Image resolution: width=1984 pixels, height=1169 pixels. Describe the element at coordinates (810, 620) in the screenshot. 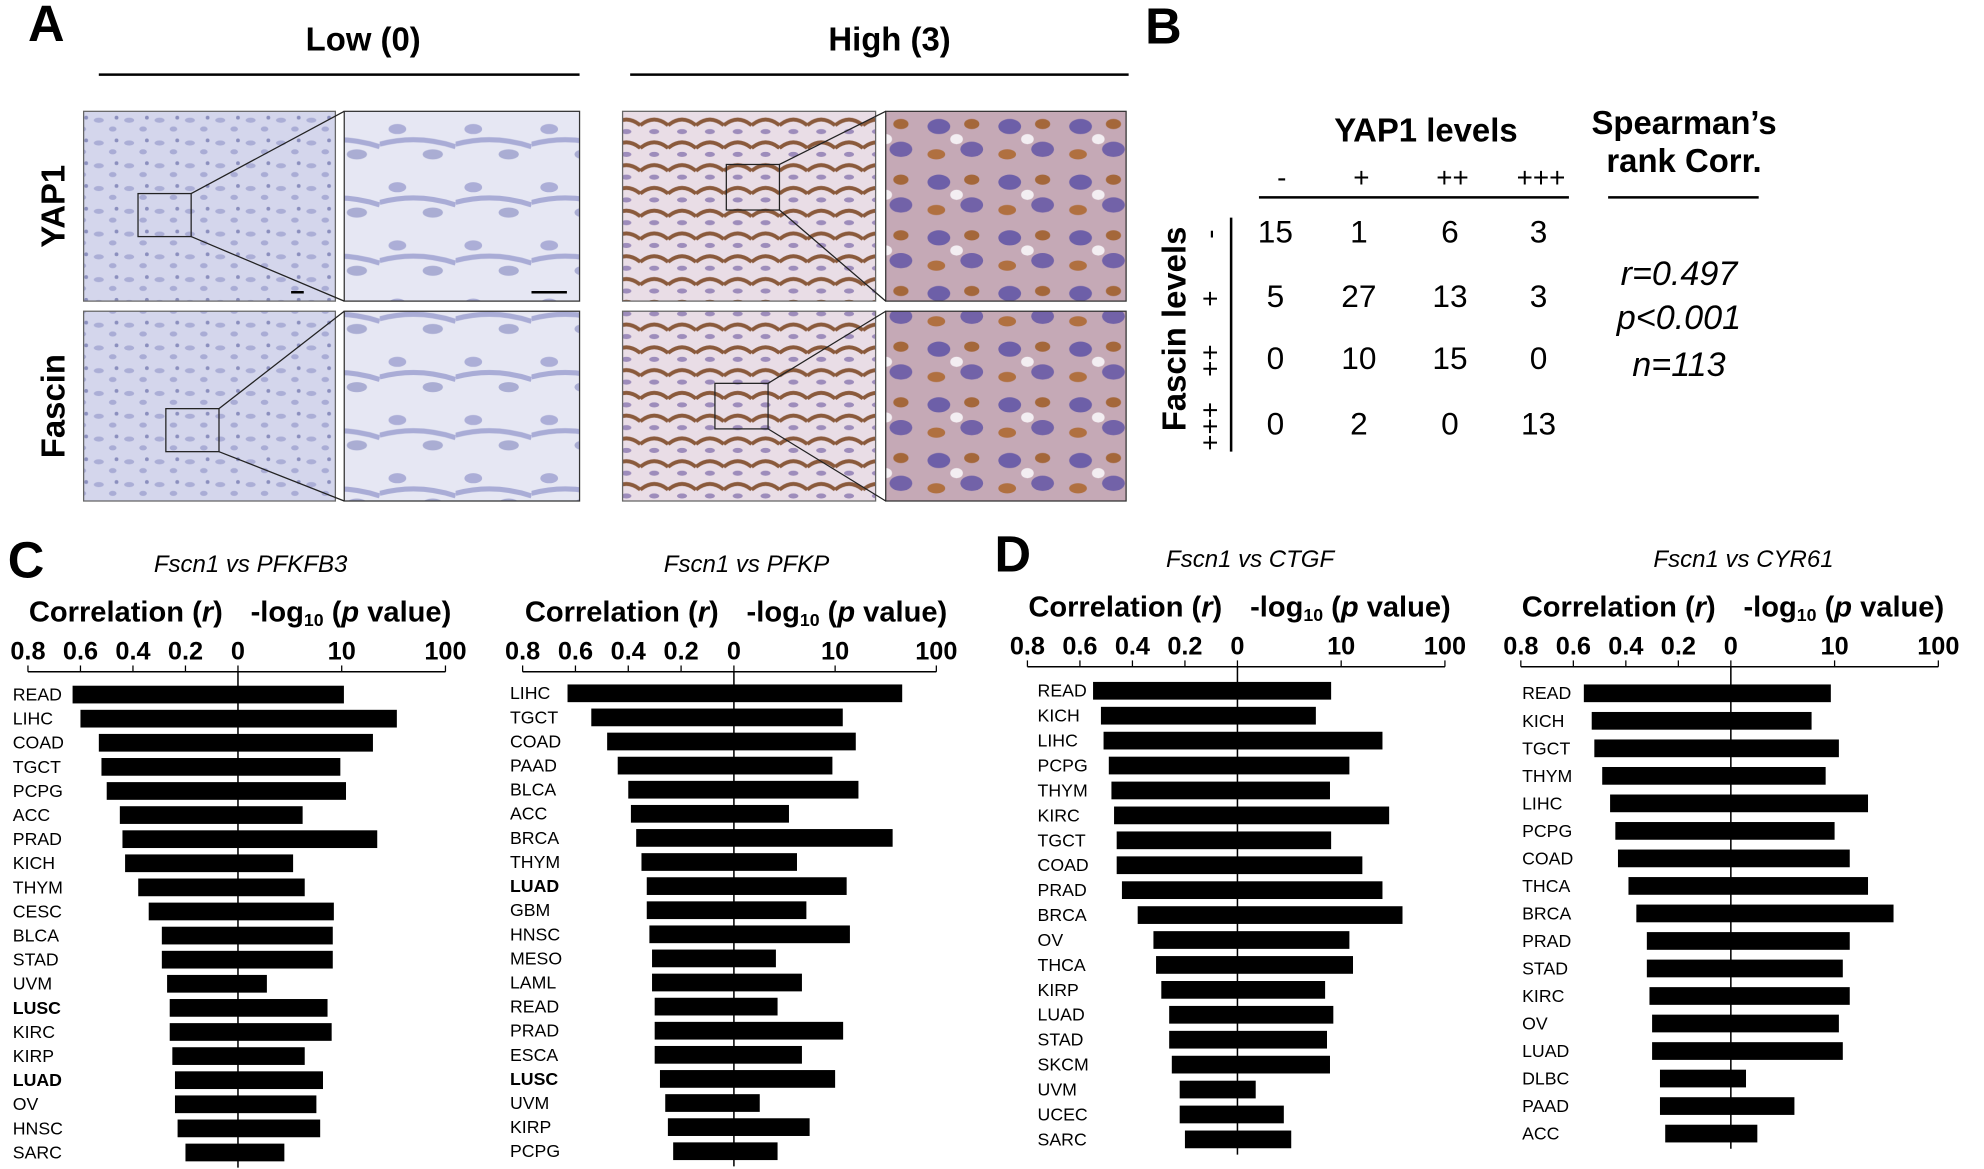

I see `axis-label-part: 10` at that location.